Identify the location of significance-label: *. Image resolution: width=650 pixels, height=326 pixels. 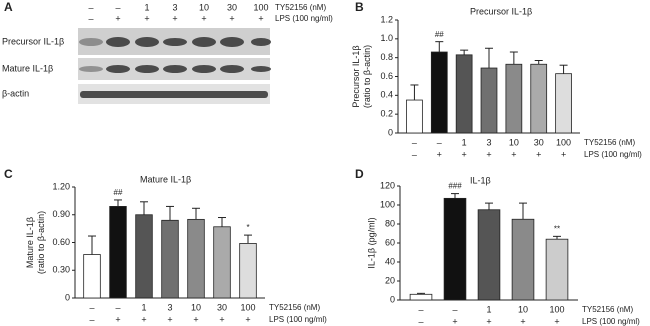
(247, 227).